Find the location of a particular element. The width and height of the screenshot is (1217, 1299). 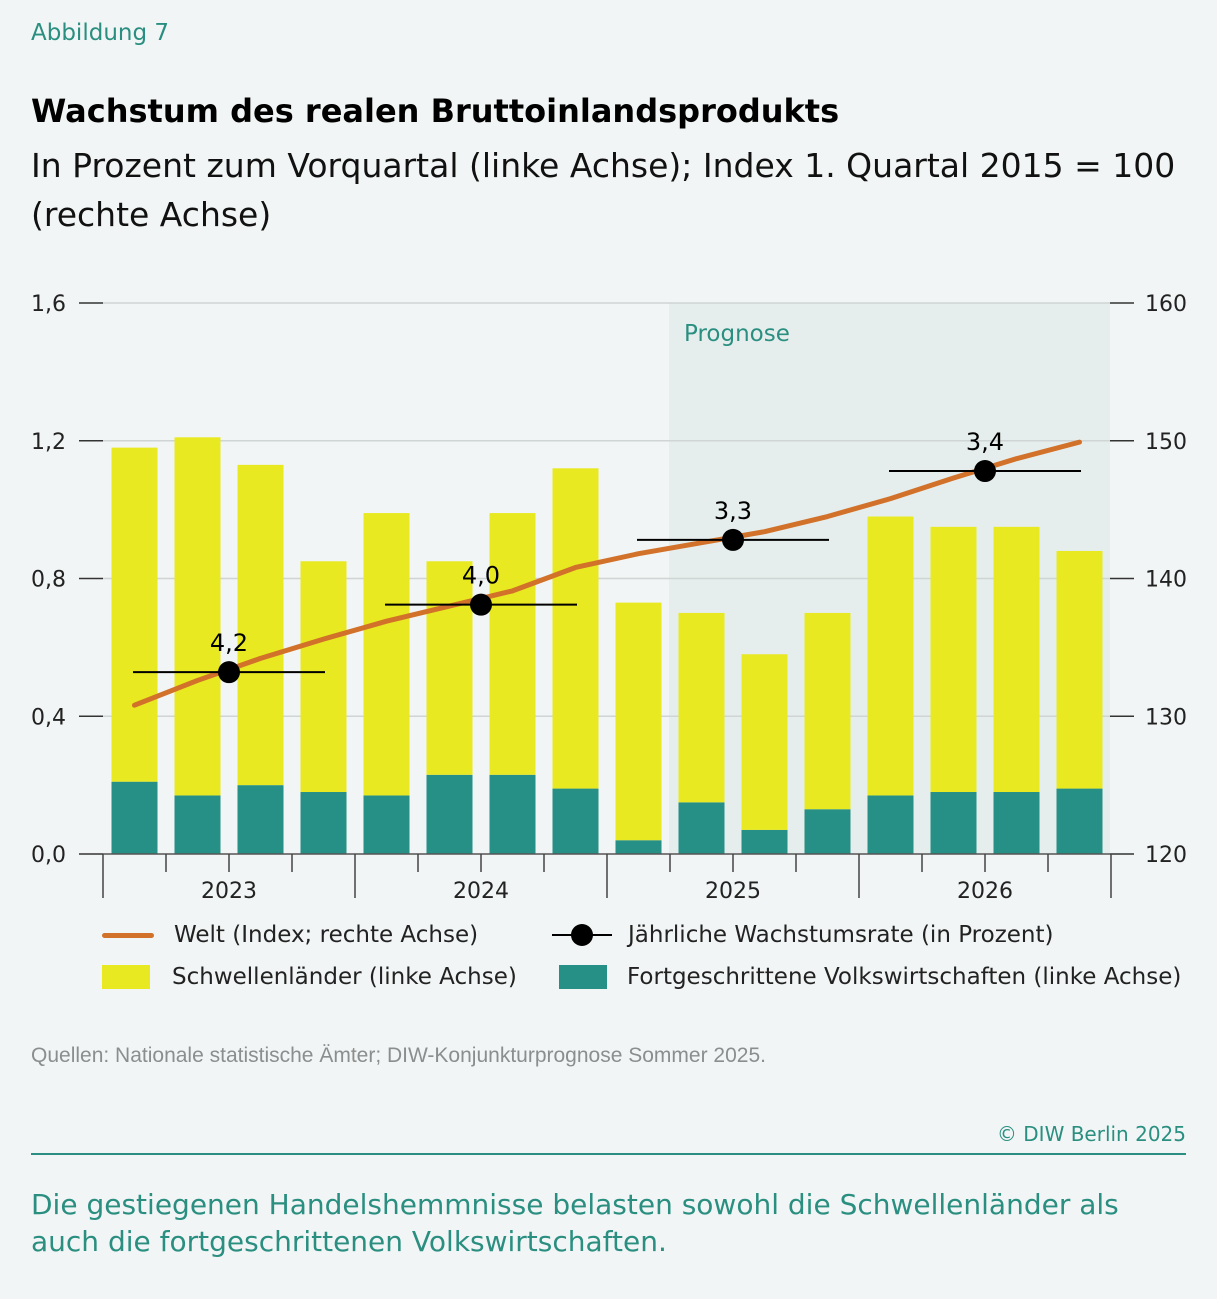

copyright: © DIW Berlin 2025 is located at coordinates (1091, 1134).